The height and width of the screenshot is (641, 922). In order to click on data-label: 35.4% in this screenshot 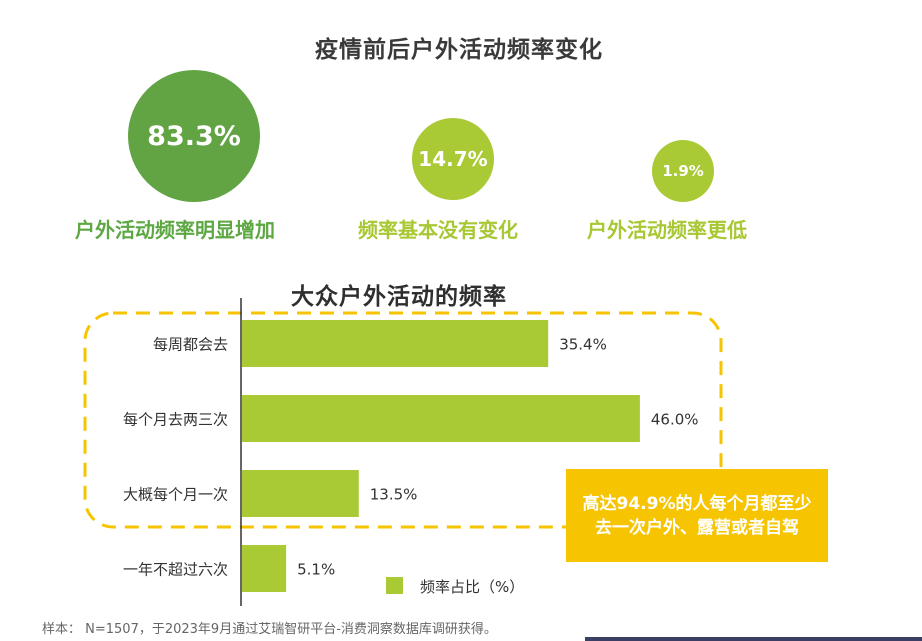, I will do `click(583, 345)`.